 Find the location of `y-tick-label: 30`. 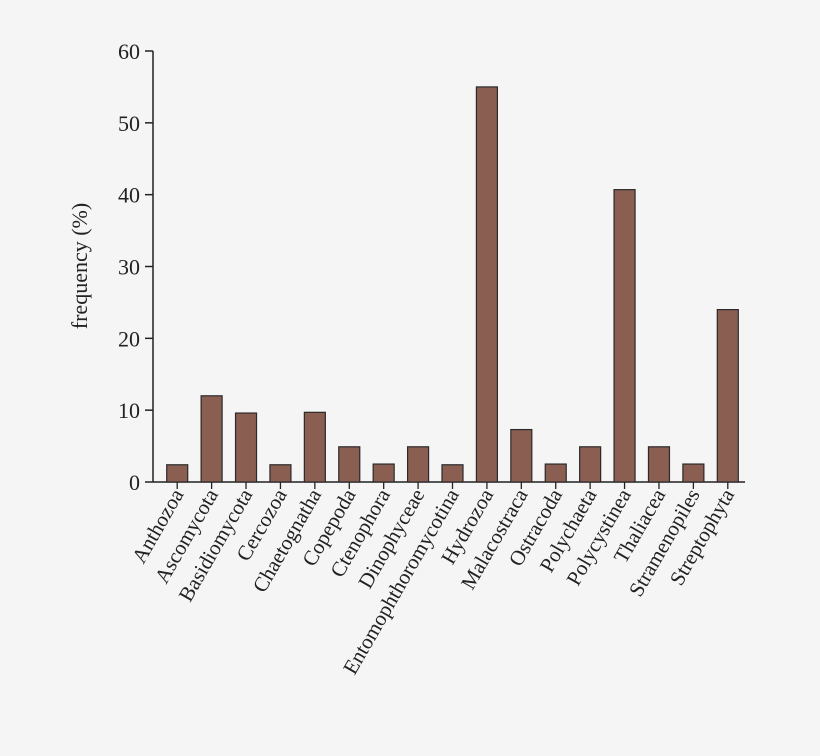

y-tick-label: 30 is located at coordinates (129, 267).